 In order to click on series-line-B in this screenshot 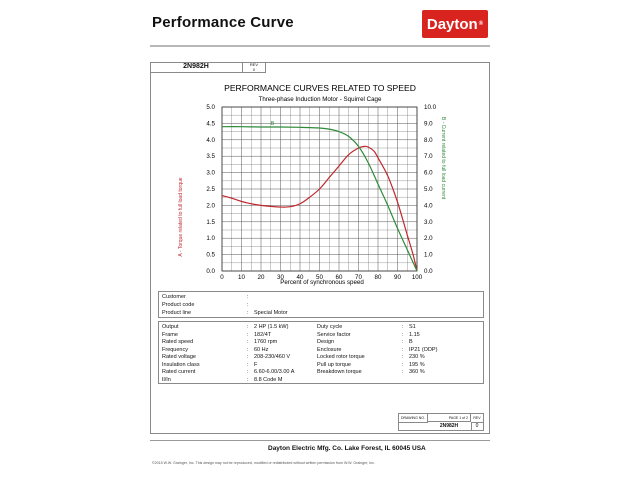, I will do `click(319, 199)`.